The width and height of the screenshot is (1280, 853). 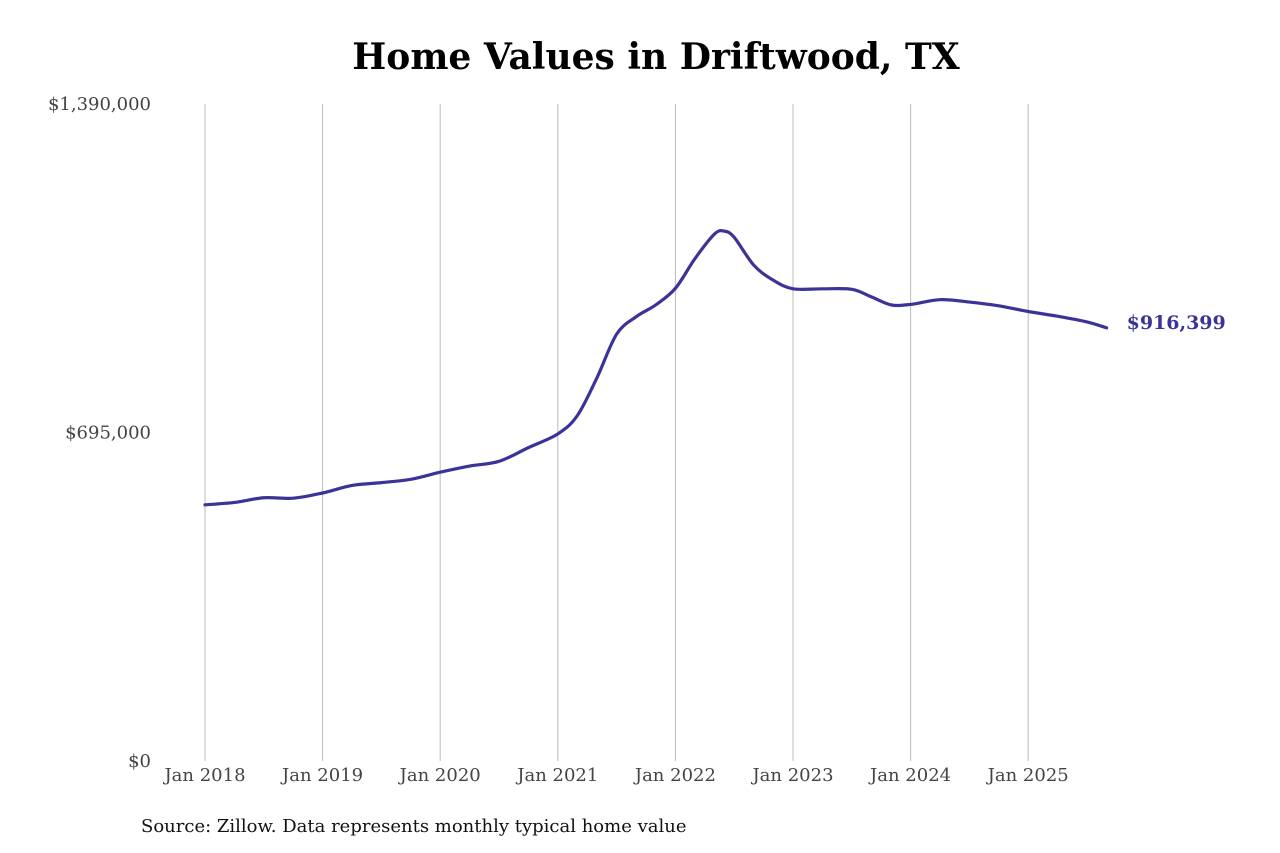 What do you see at coordinates (791, 775) in the screenshot?
I see `x-tick-label: Jan 2023` at bounding box center [791, 775].